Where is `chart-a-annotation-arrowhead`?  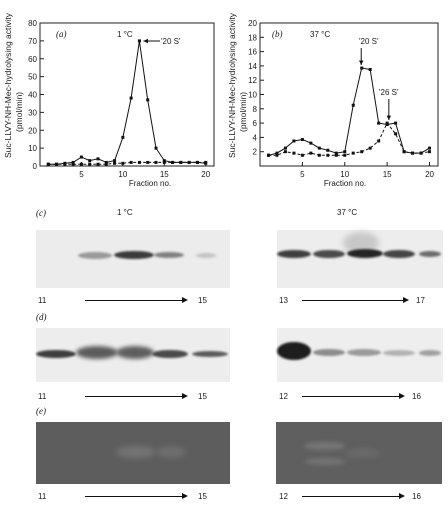
chart-a-annotation-arrowhead is located at coordinates (145, 41).